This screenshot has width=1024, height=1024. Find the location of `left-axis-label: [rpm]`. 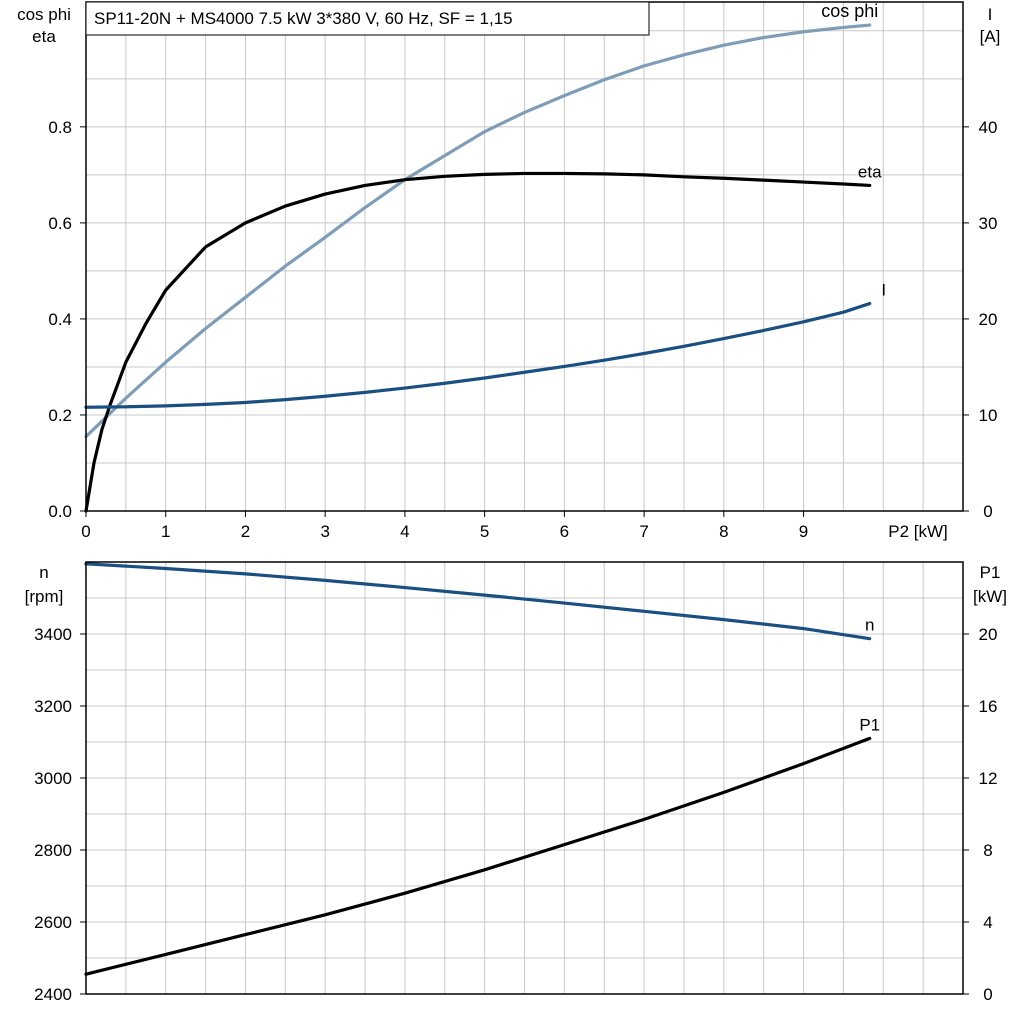

left-axis-label: [rpm] is located at coordinates (44, 596).